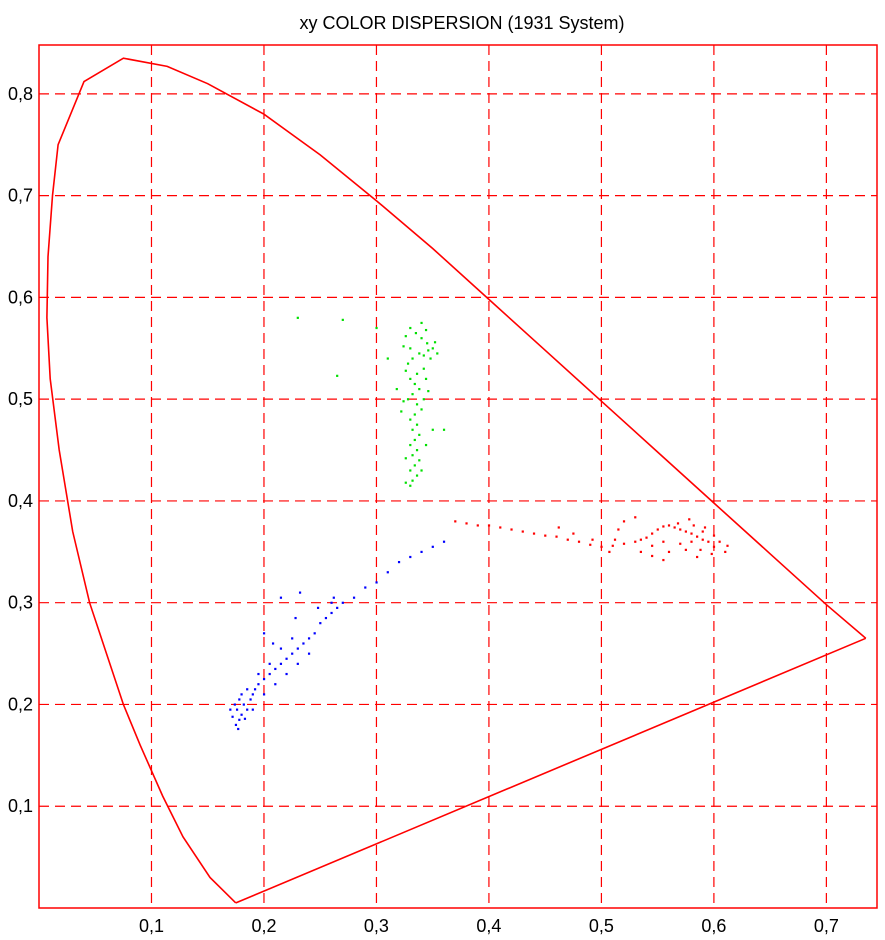 This screenshot has height=940, width=885. Describe the element at coordinates (376, 926) in the screenshot. I see `x-tick-label-2: 0,3` at that location.